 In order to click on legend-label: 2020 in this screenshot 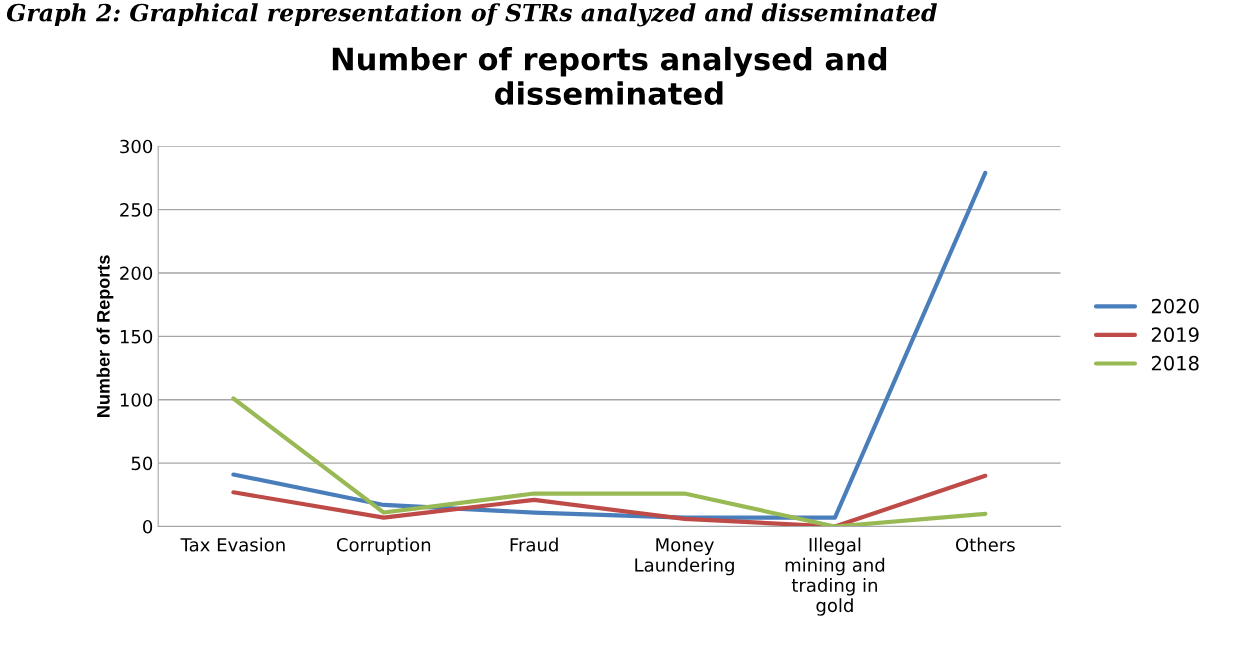, I will do `click(1175, 306)`.